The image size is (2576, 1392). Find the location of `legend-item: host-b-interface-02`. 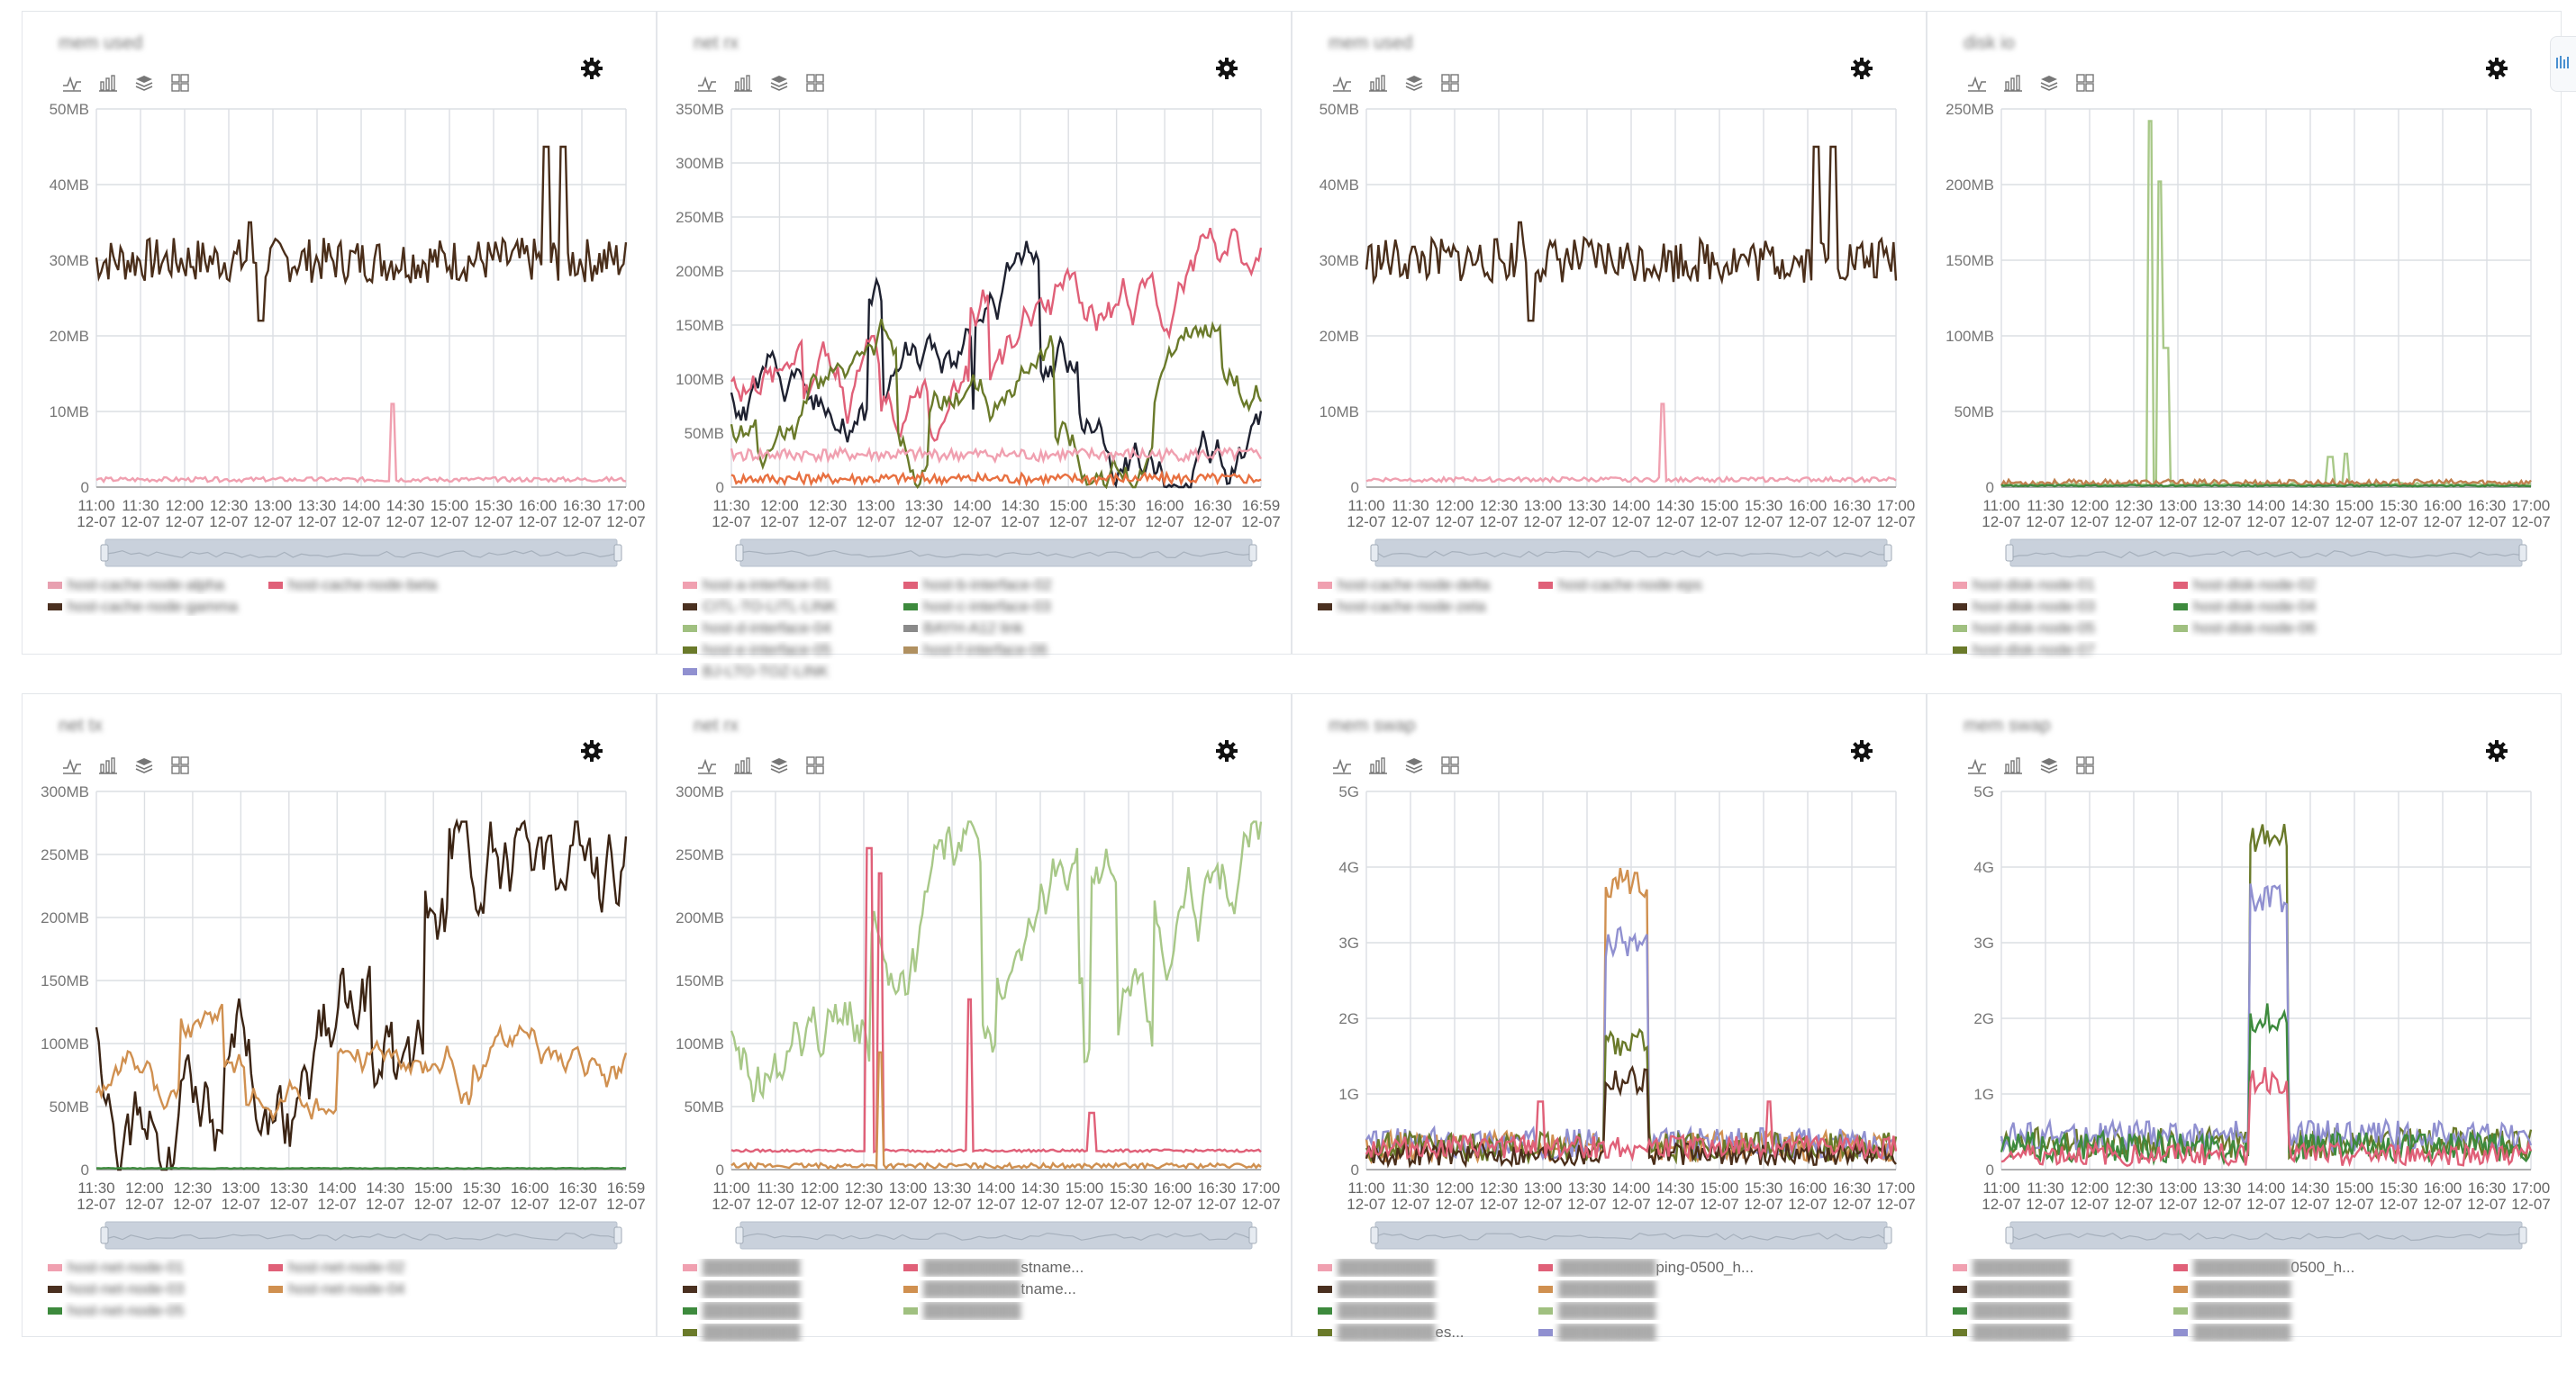

legend-item: host-b-interface-02 is located at coordinates (1013, 585).